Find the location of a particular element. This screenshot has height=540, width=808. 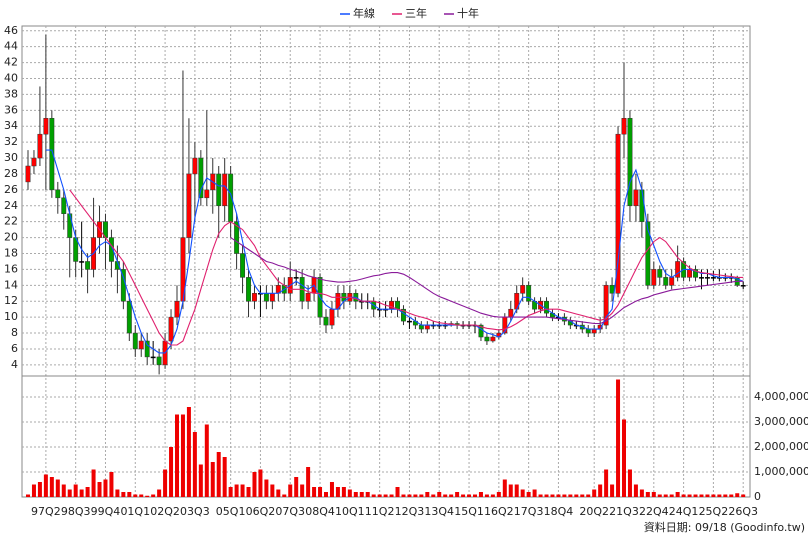

y-tick-label: 34 is located at coordinates (11, 125).